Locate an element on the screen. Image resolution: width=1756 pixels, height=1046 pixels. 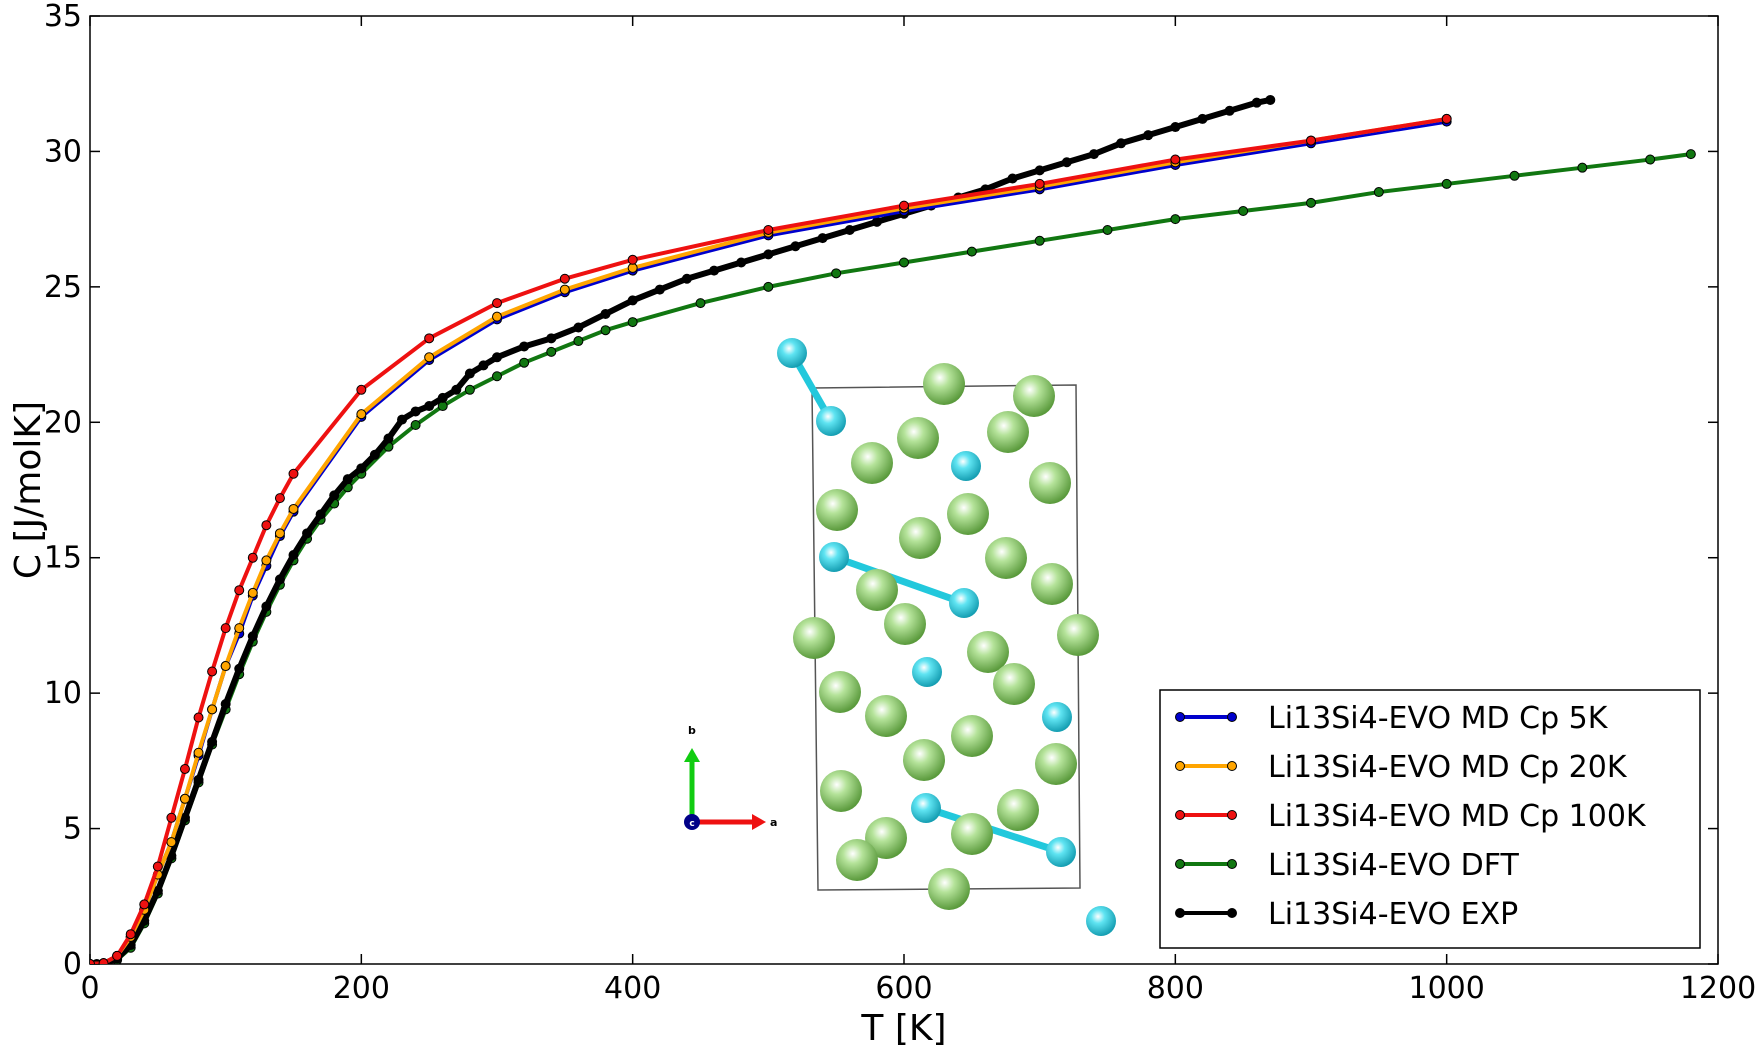
axis-triad: c a b is located at coordinates (730, 777).